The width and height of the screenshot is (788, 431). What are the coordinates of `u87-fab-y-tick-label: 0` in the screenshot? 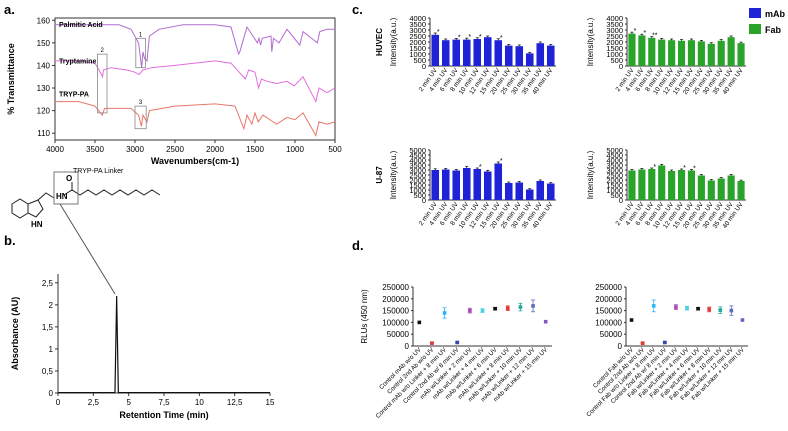 It's located at (621, 200).